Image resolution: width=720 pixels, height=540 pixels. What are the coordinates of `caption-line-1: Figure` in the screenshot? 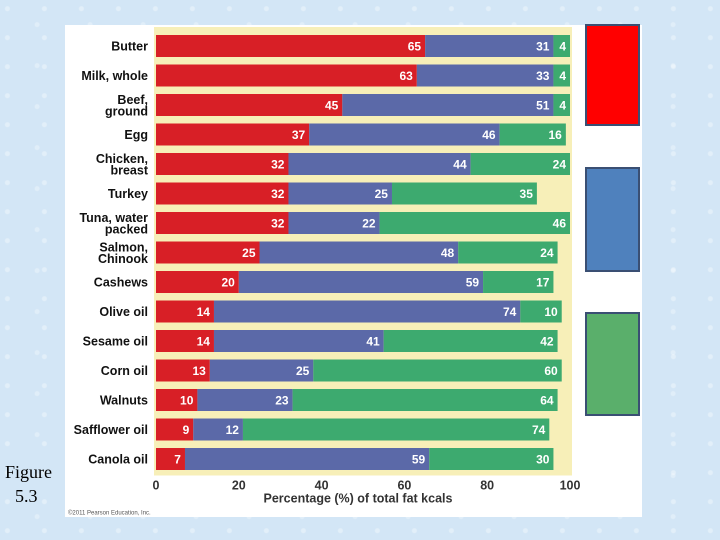 It's located at (28, 472).